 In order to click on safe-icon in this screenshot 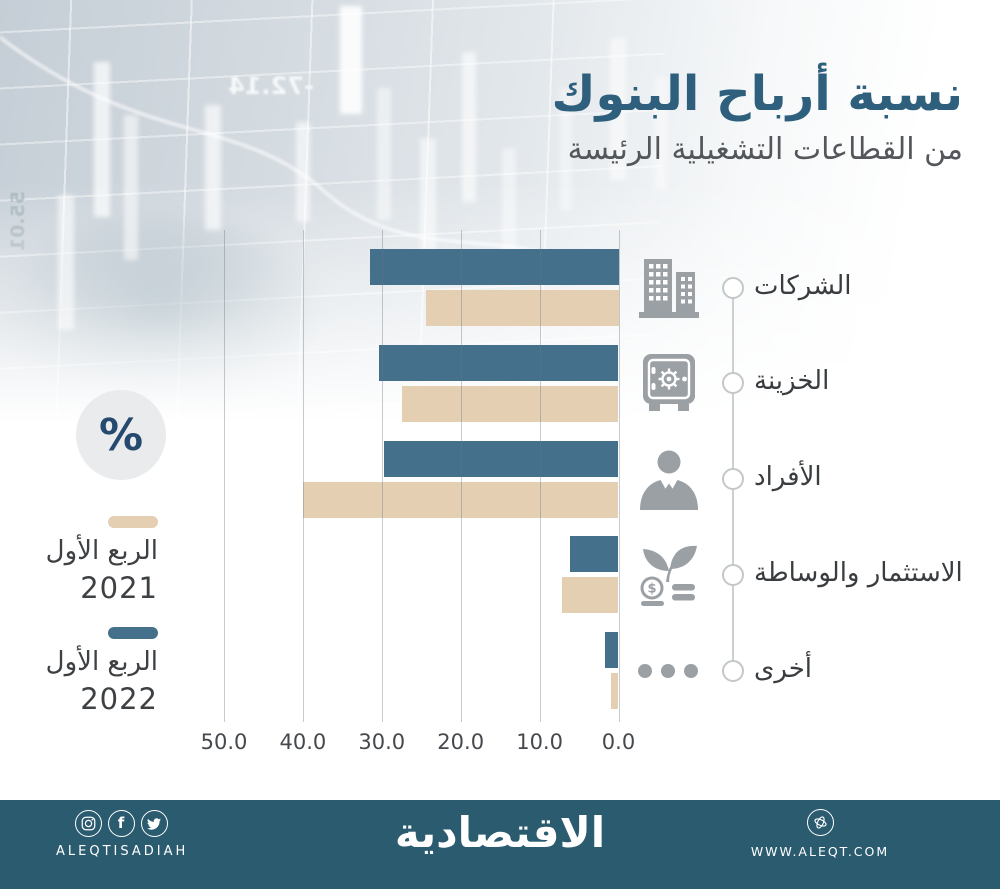, I will do `click(669, 383)`.